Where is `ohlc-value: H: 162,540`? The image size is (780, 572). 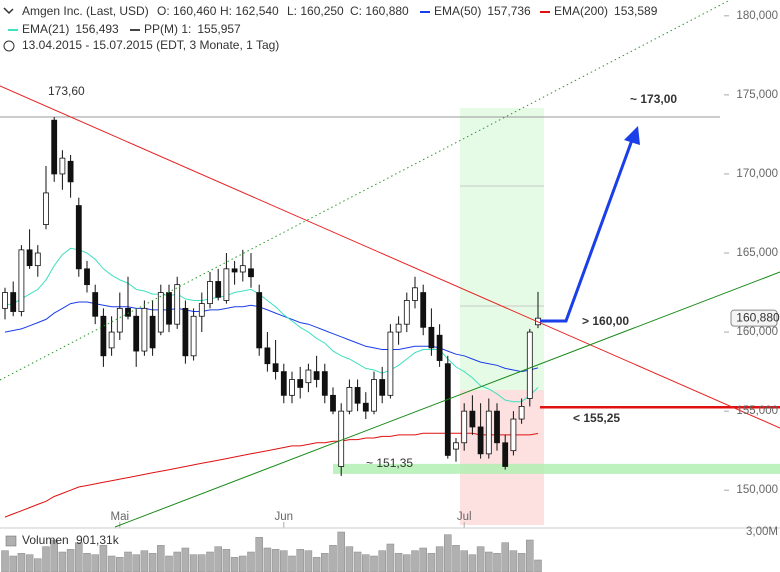 ohlc-value: H: 162,540 is located at coordinates (249, 11).